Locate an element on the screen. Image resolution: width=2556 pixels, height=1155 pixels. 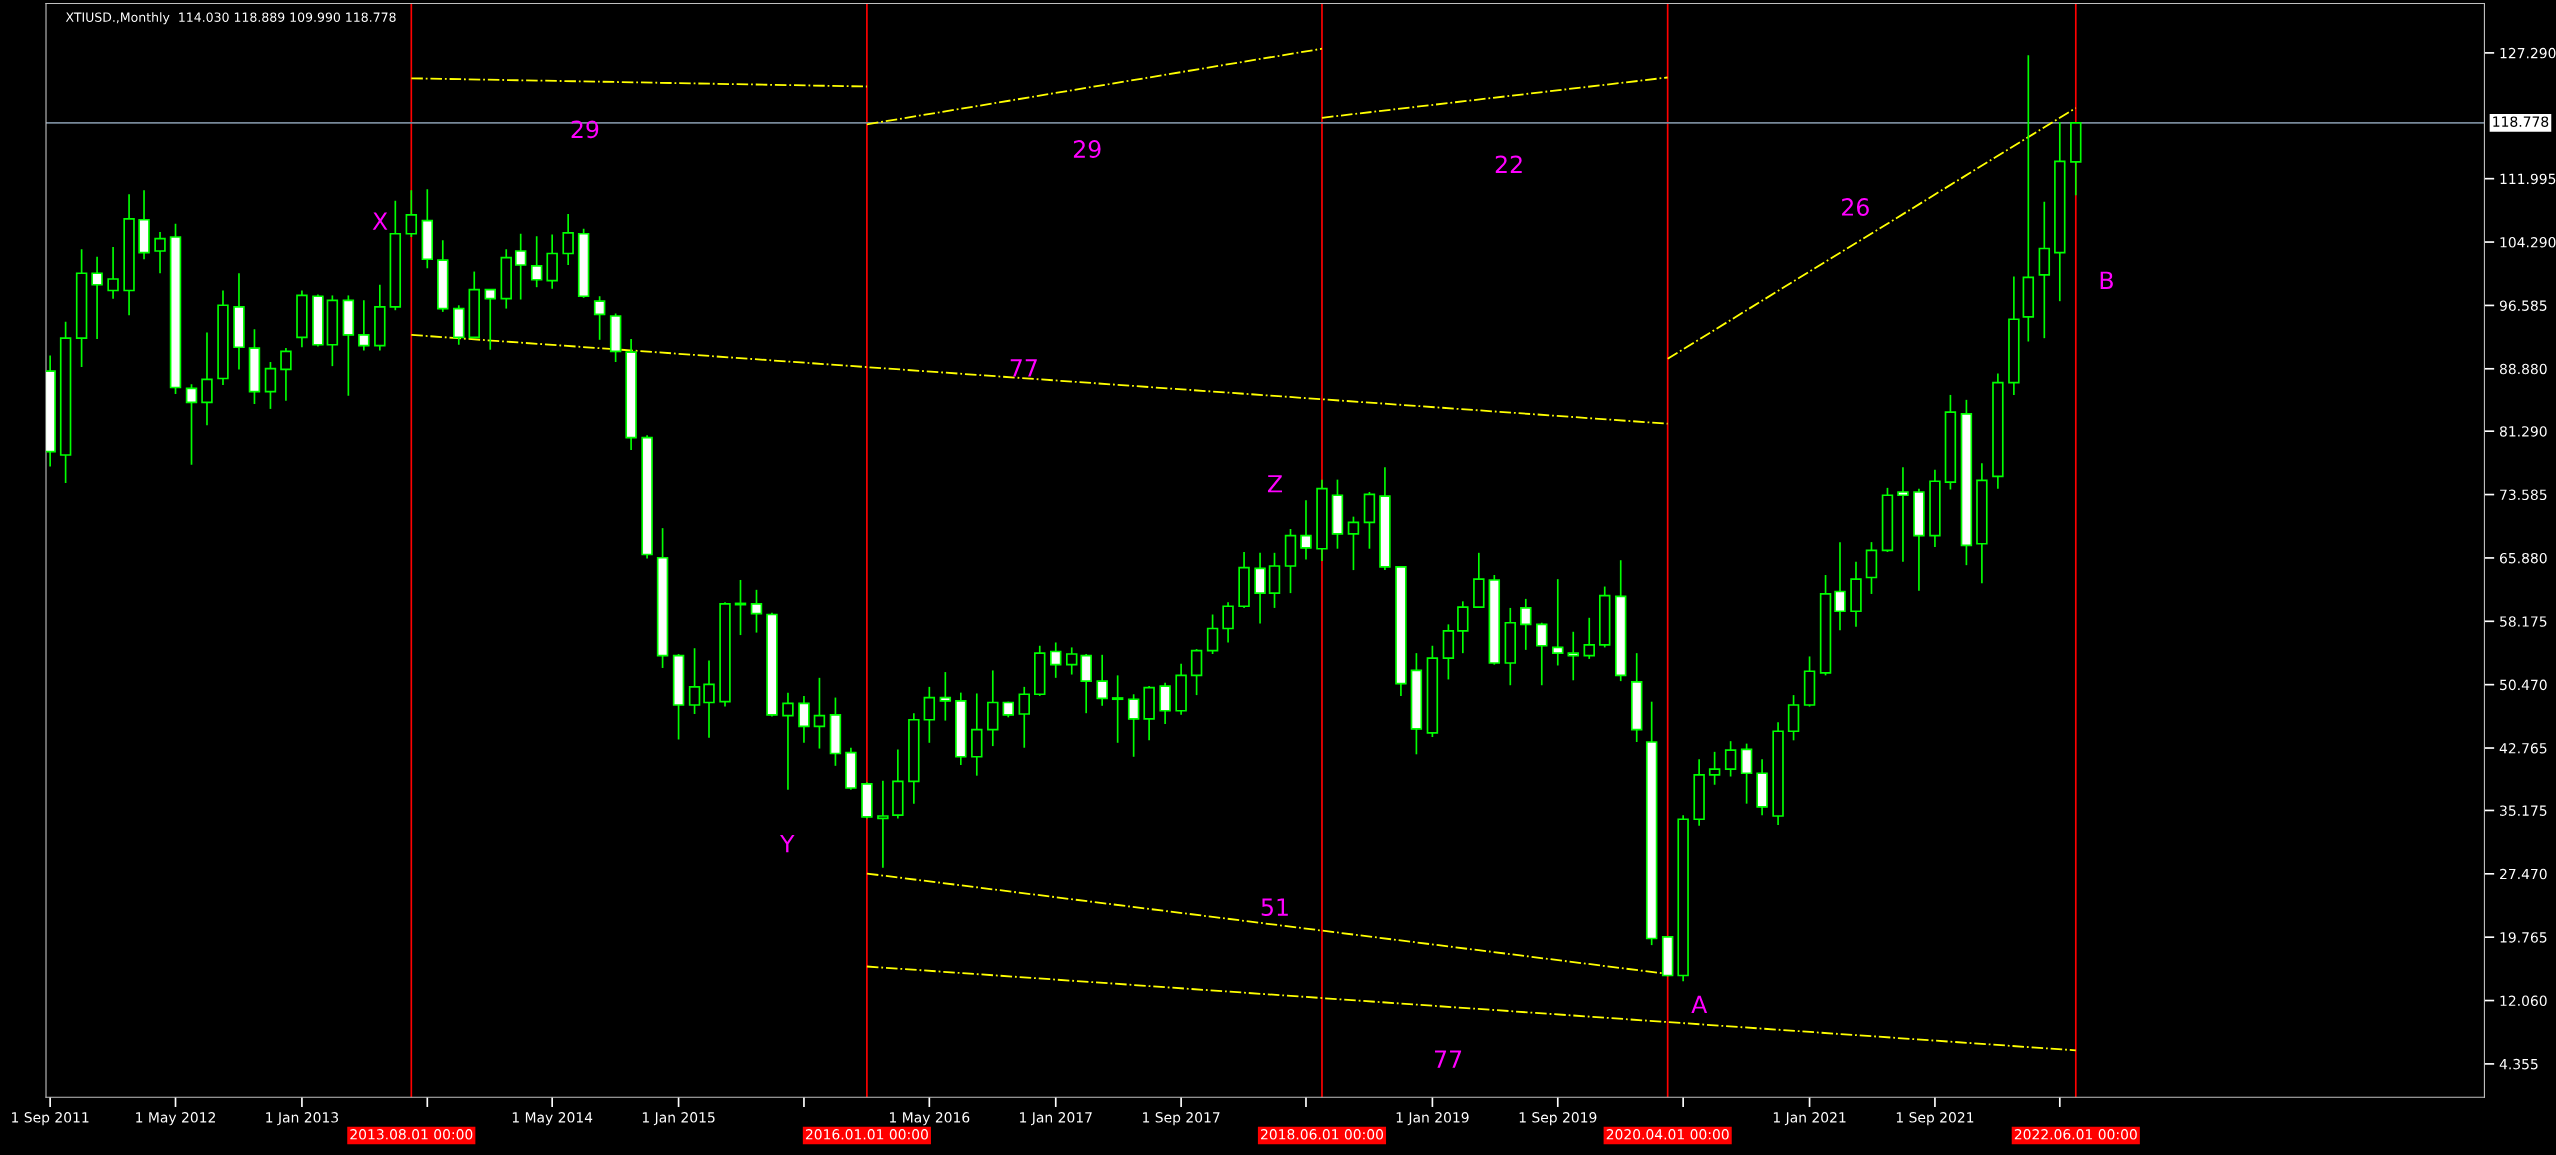
y-tick-label: 73.585 is located at coordinates (2523, 495).